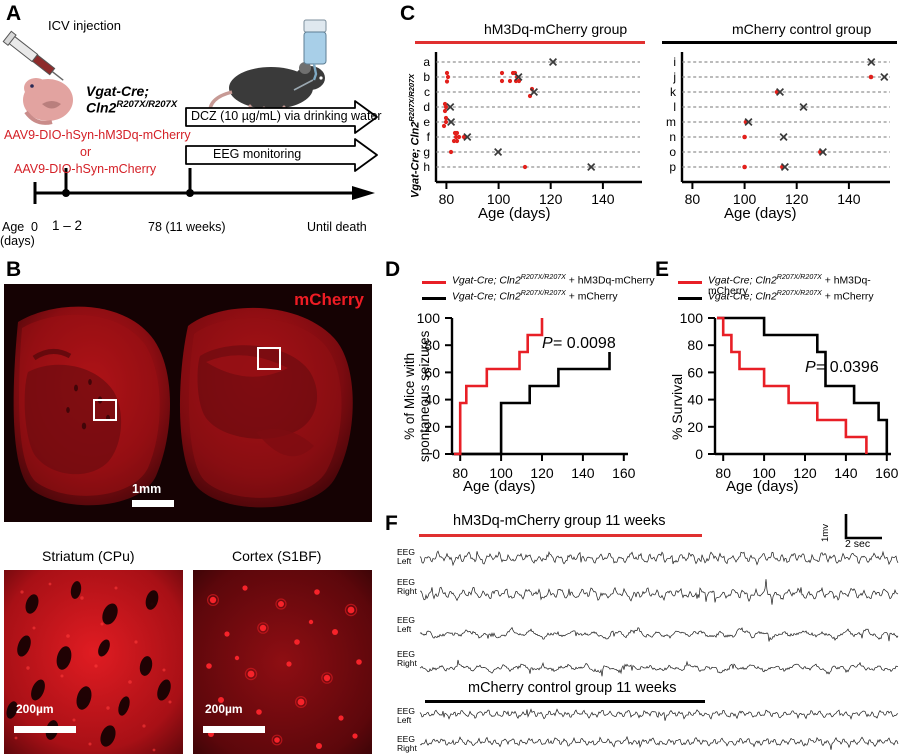  What do you see at coordinates (670, 395) in the screenshot?
I see `panel-e-ylabel: % Survival` at bounding box center [670, 395].